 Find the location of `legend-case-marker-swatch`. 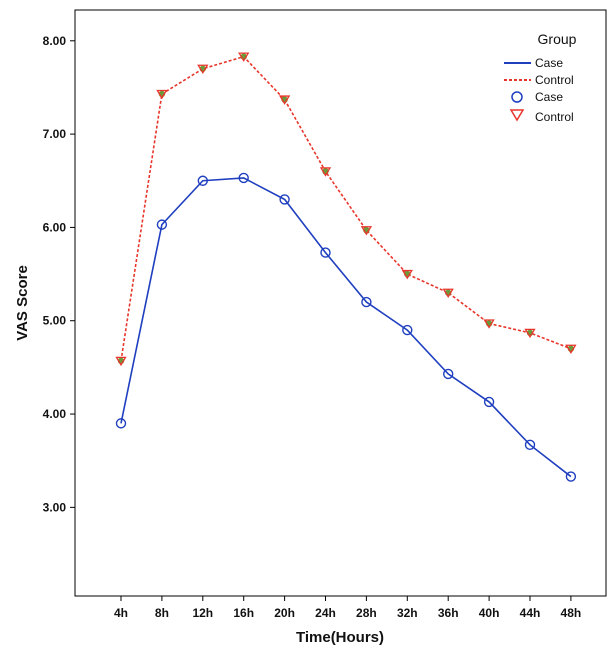

legend-case-marker-swatch is located at coordinates (517, 97).